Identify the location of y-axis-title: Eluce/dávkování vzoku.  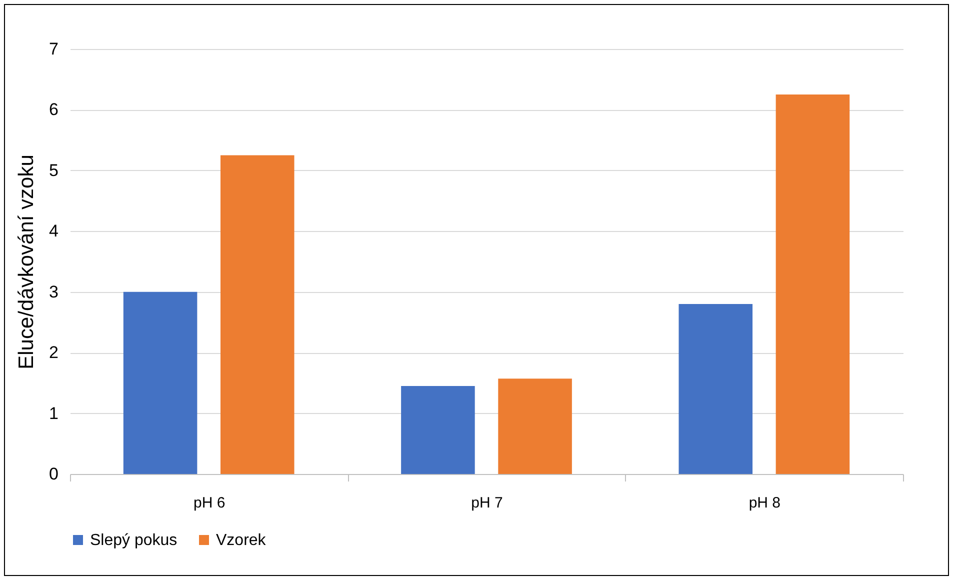
(26, 262).